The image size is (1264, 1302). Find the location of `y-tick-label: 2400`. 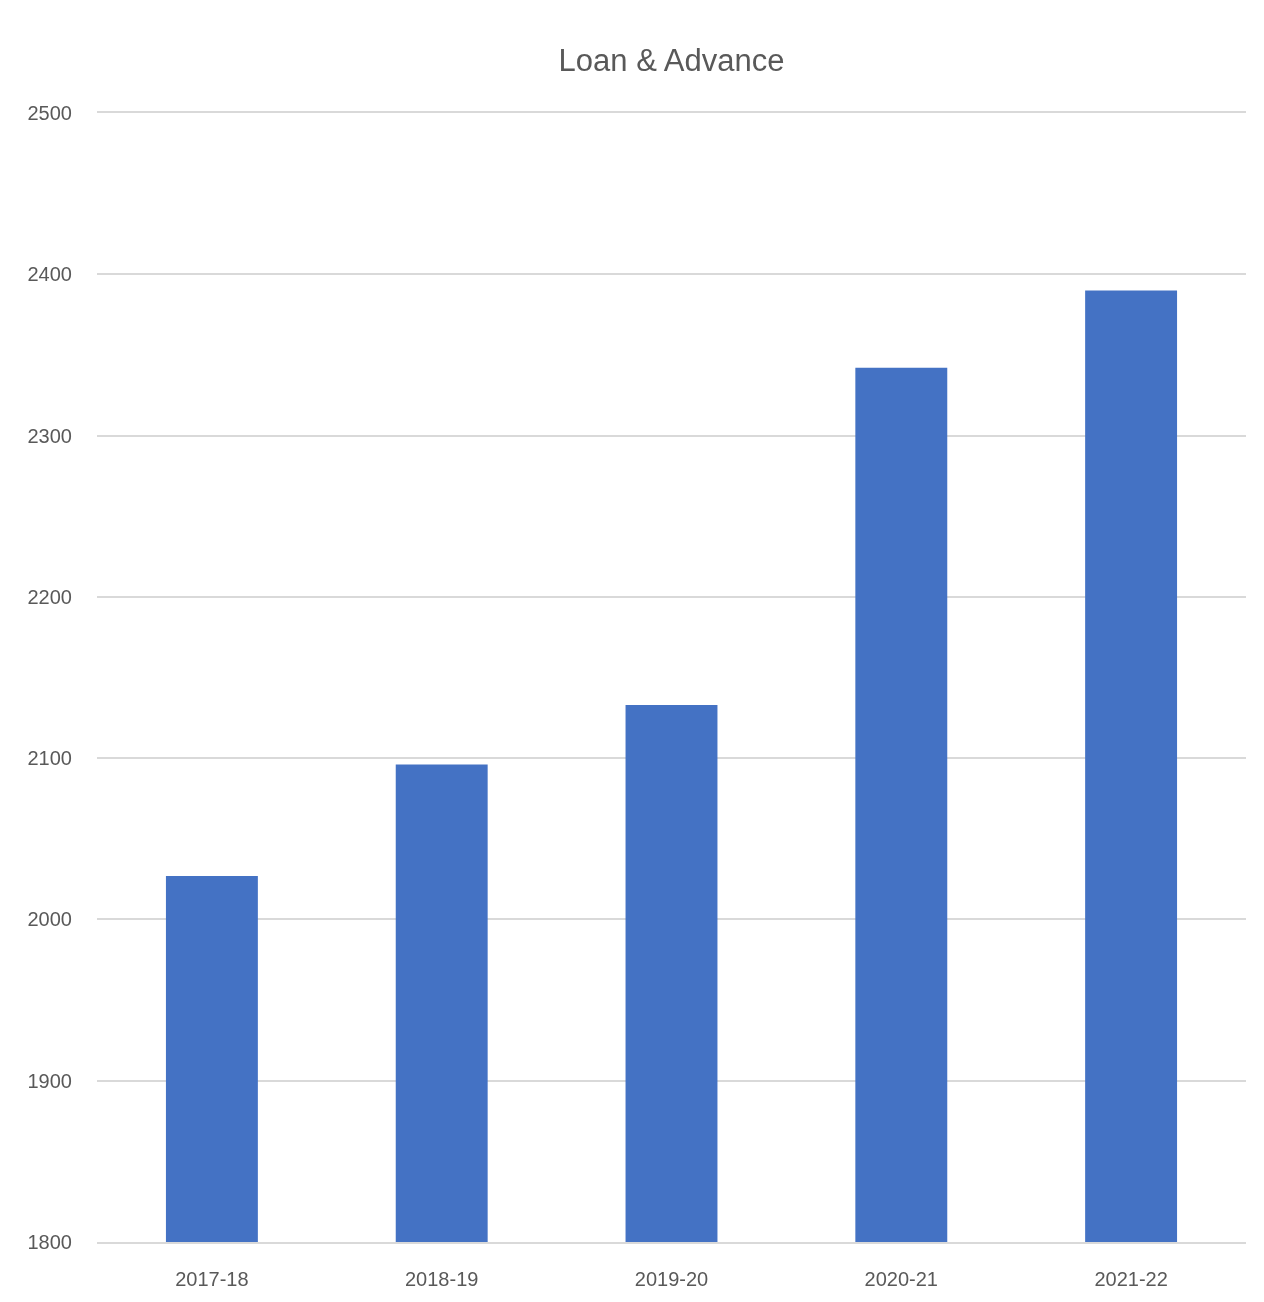

y-tick-label: 2400 is located at coordinates (49, 274).